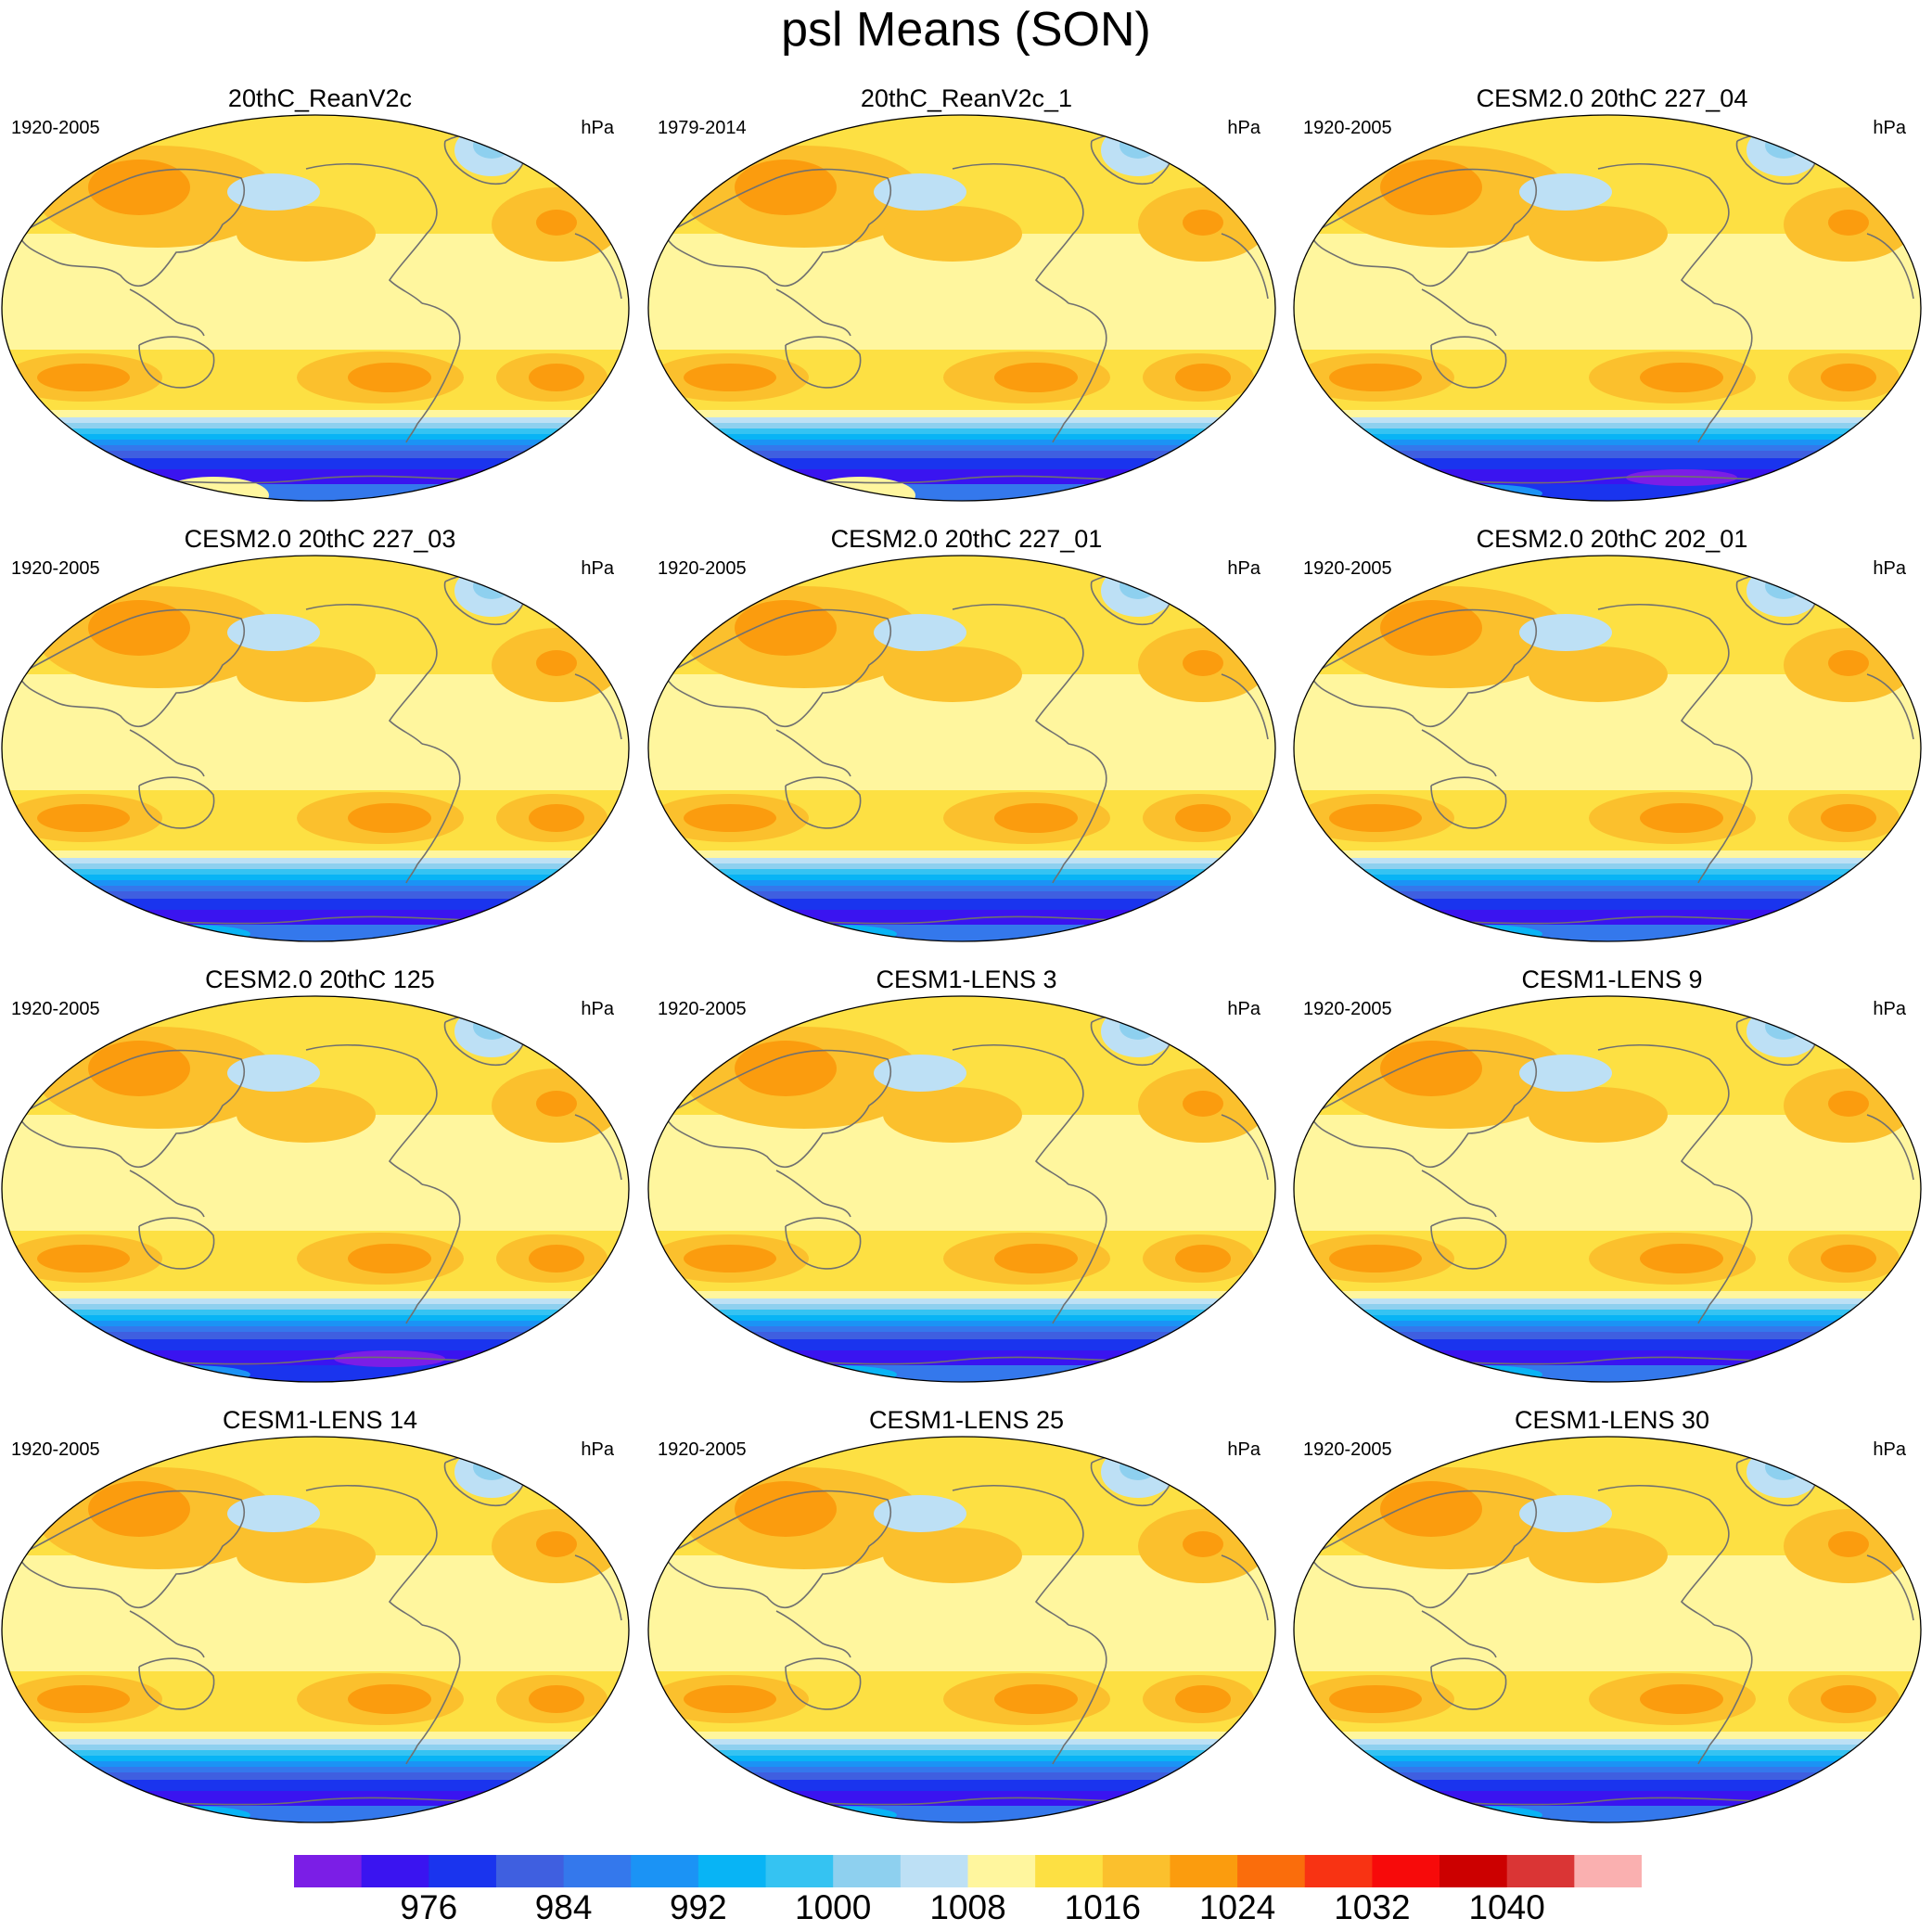 Image resolution: width=1932 pixels, height=1931 pixels. Describe the element at coordinates (702, 128) in the screenshot. I see `panel-years: 1979-2014` at that location.